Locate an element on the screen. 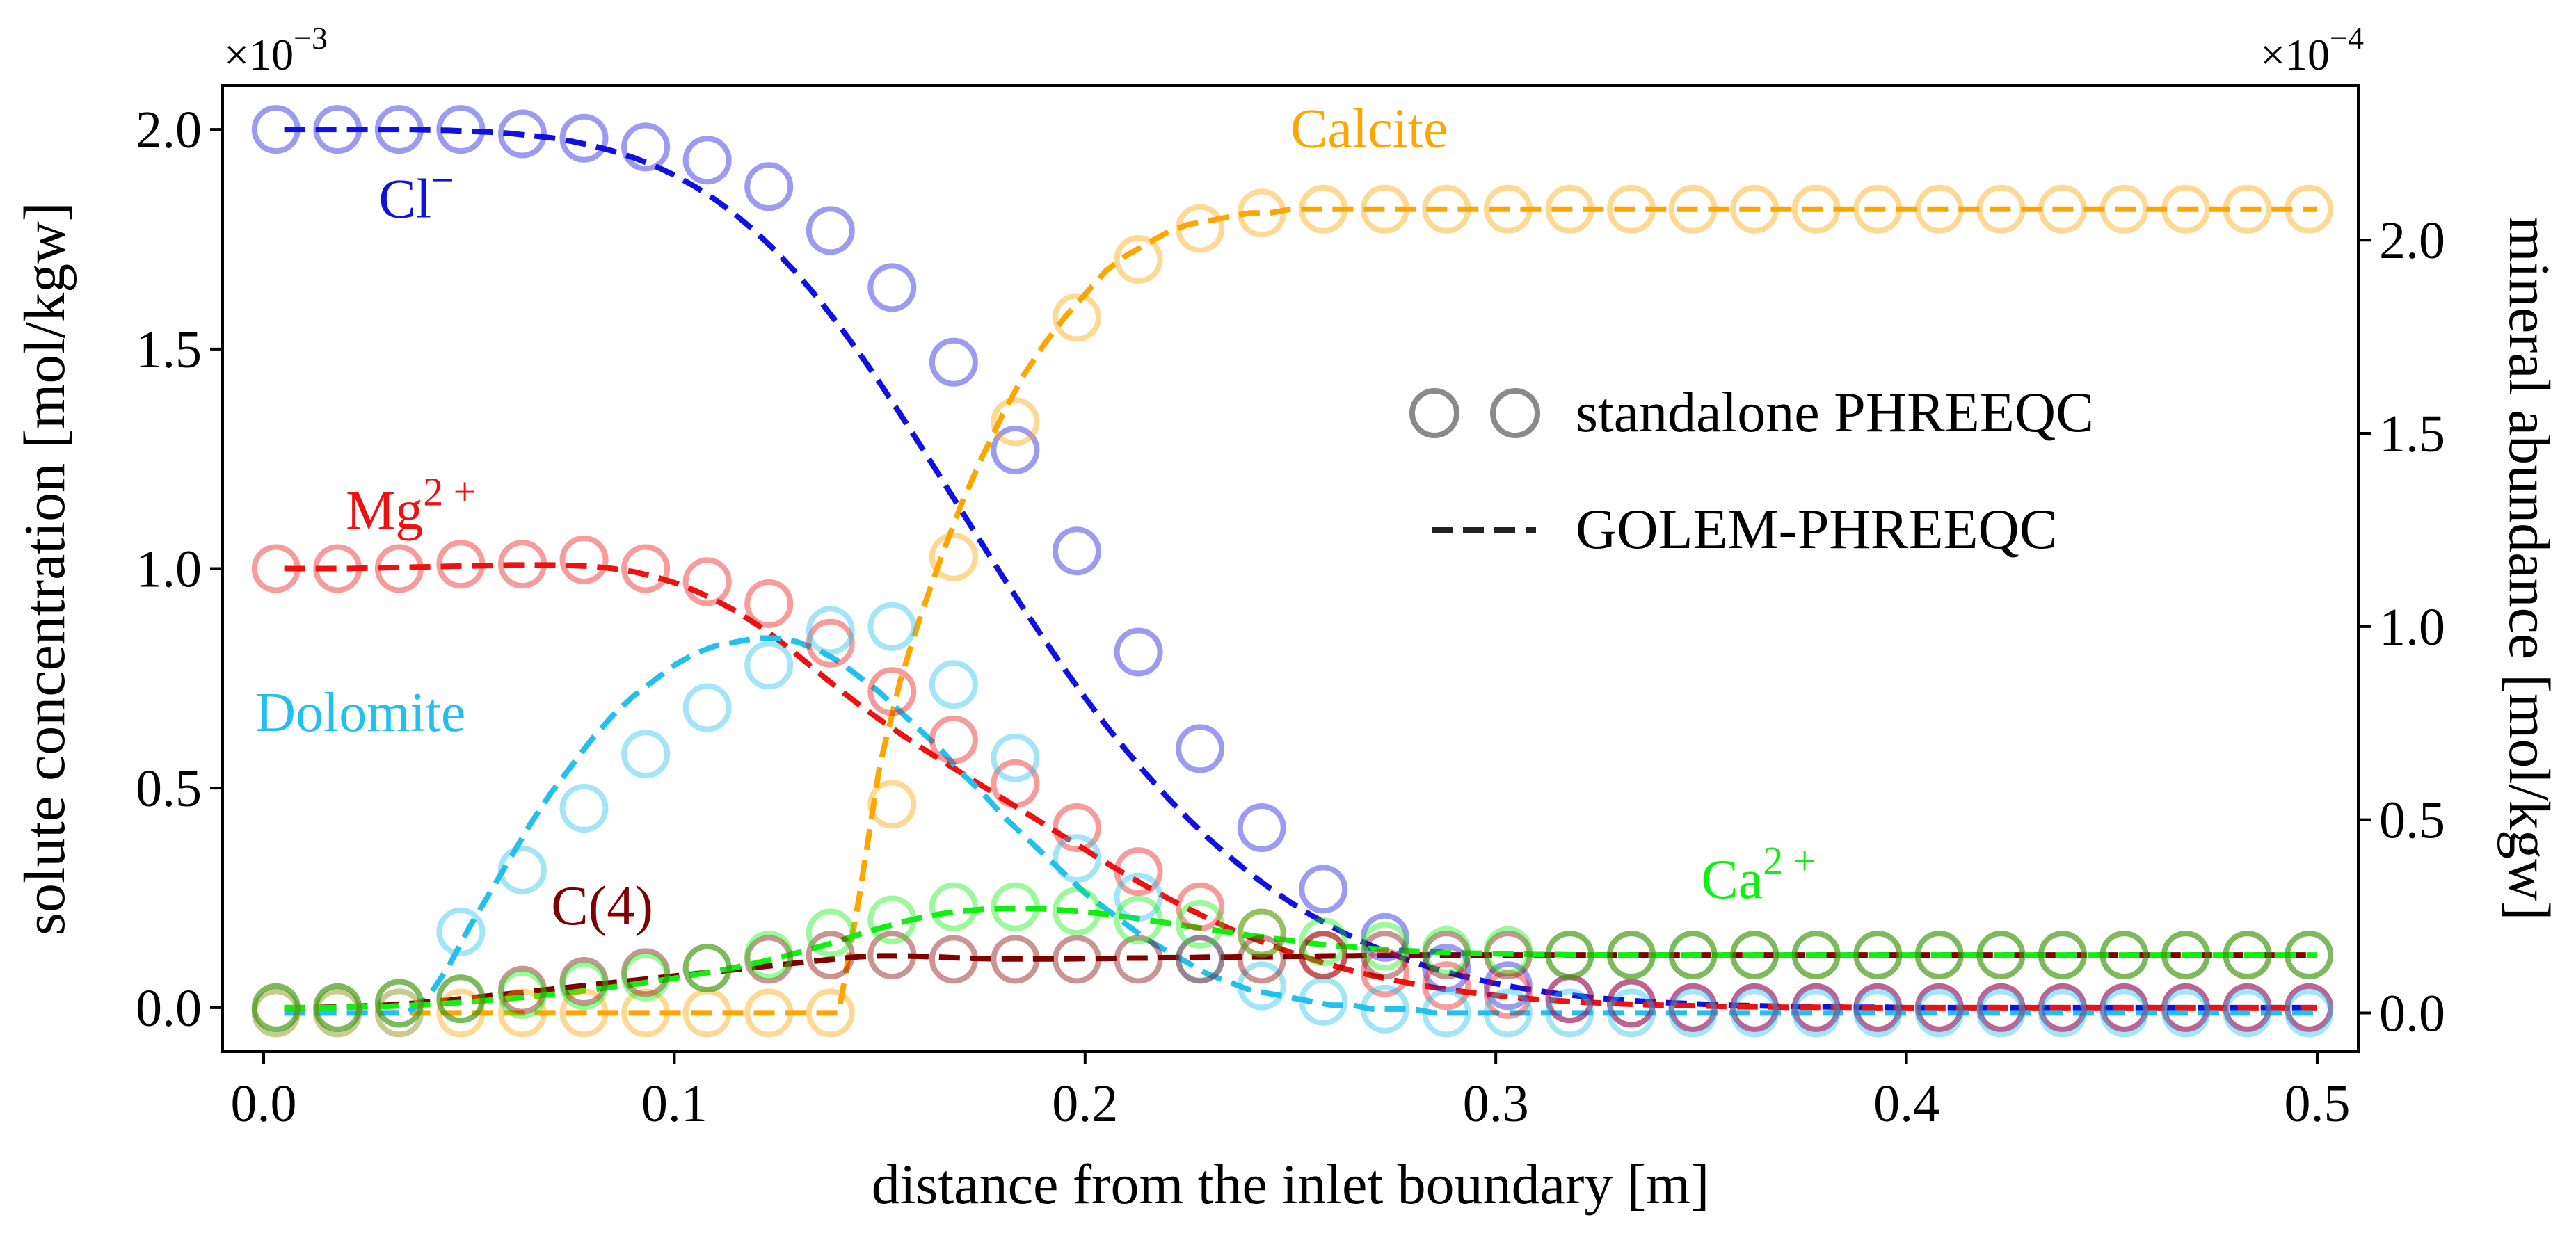  y-right-axis-label: mineral abundance [mol/kgw] is located at coordinates (2529, 568).